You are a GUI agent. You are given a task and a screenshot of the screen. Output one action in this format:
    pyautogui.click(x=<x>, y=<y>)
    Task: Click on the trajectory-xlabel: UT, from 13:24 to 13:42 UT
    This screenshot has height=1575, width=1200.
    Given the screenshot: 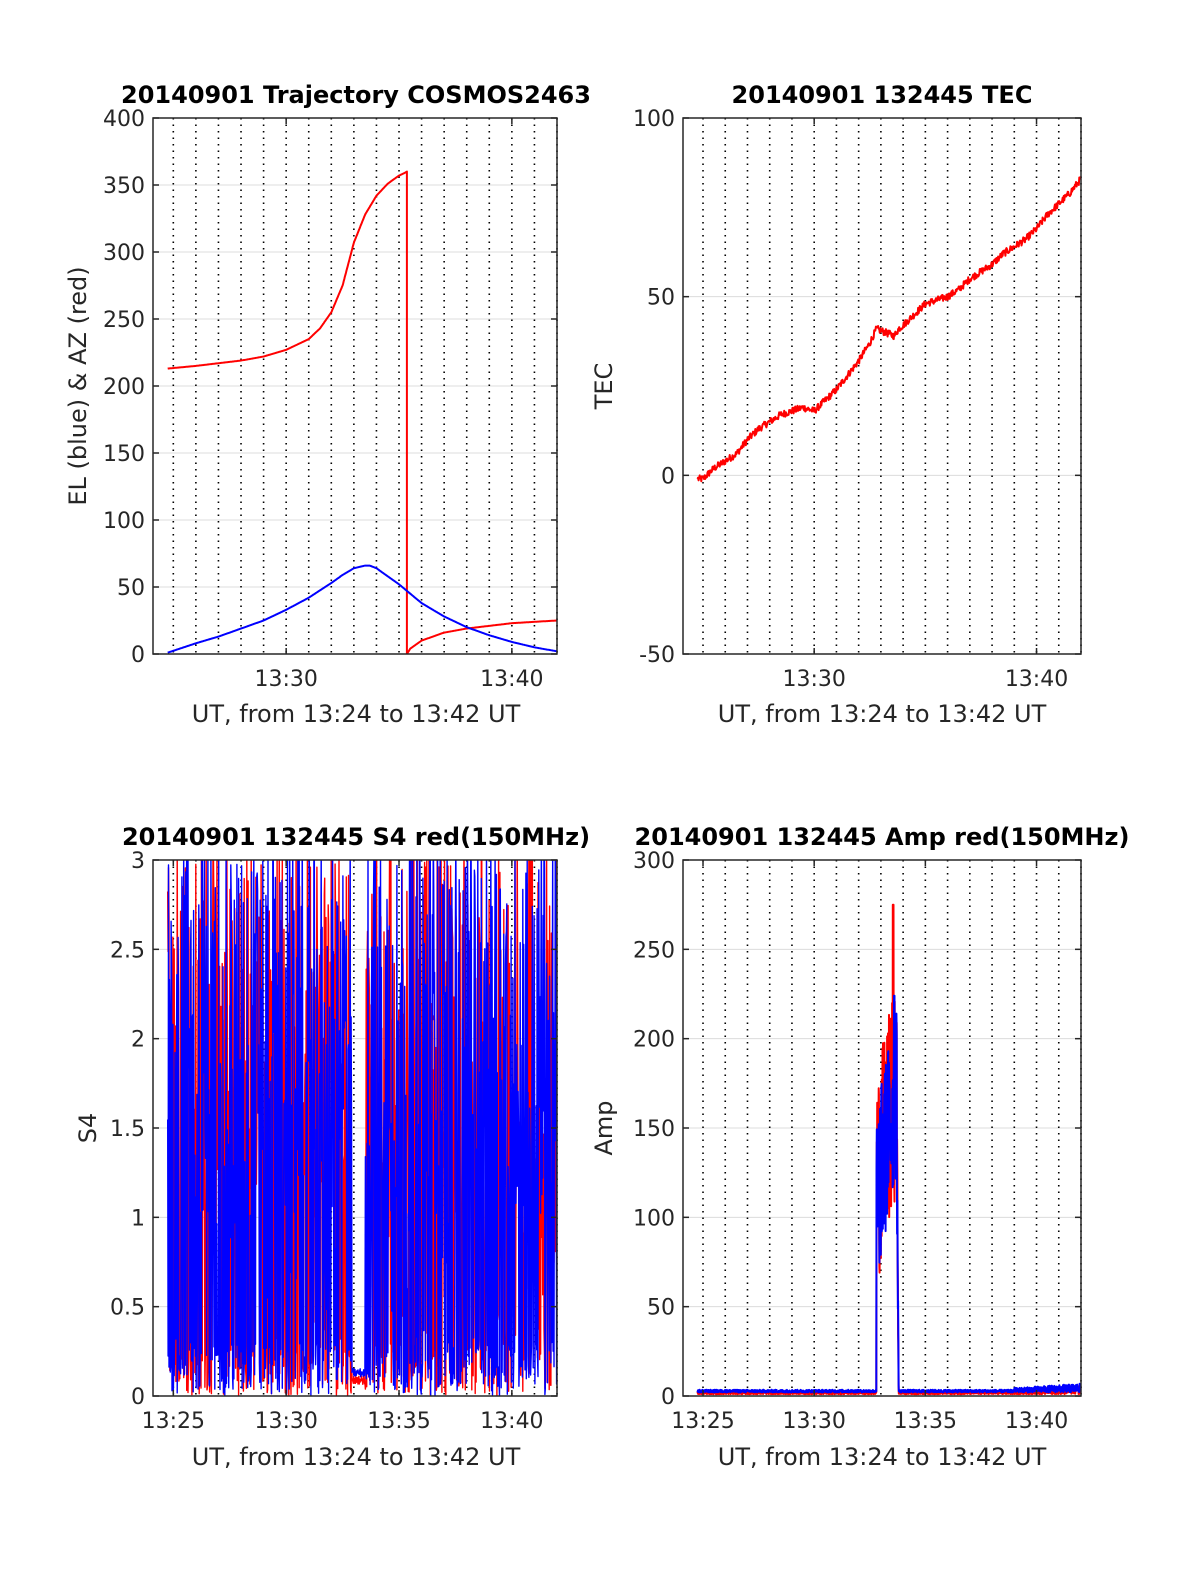 What is the action you would take?
    pyautogui.click(x=356, y=714)
    